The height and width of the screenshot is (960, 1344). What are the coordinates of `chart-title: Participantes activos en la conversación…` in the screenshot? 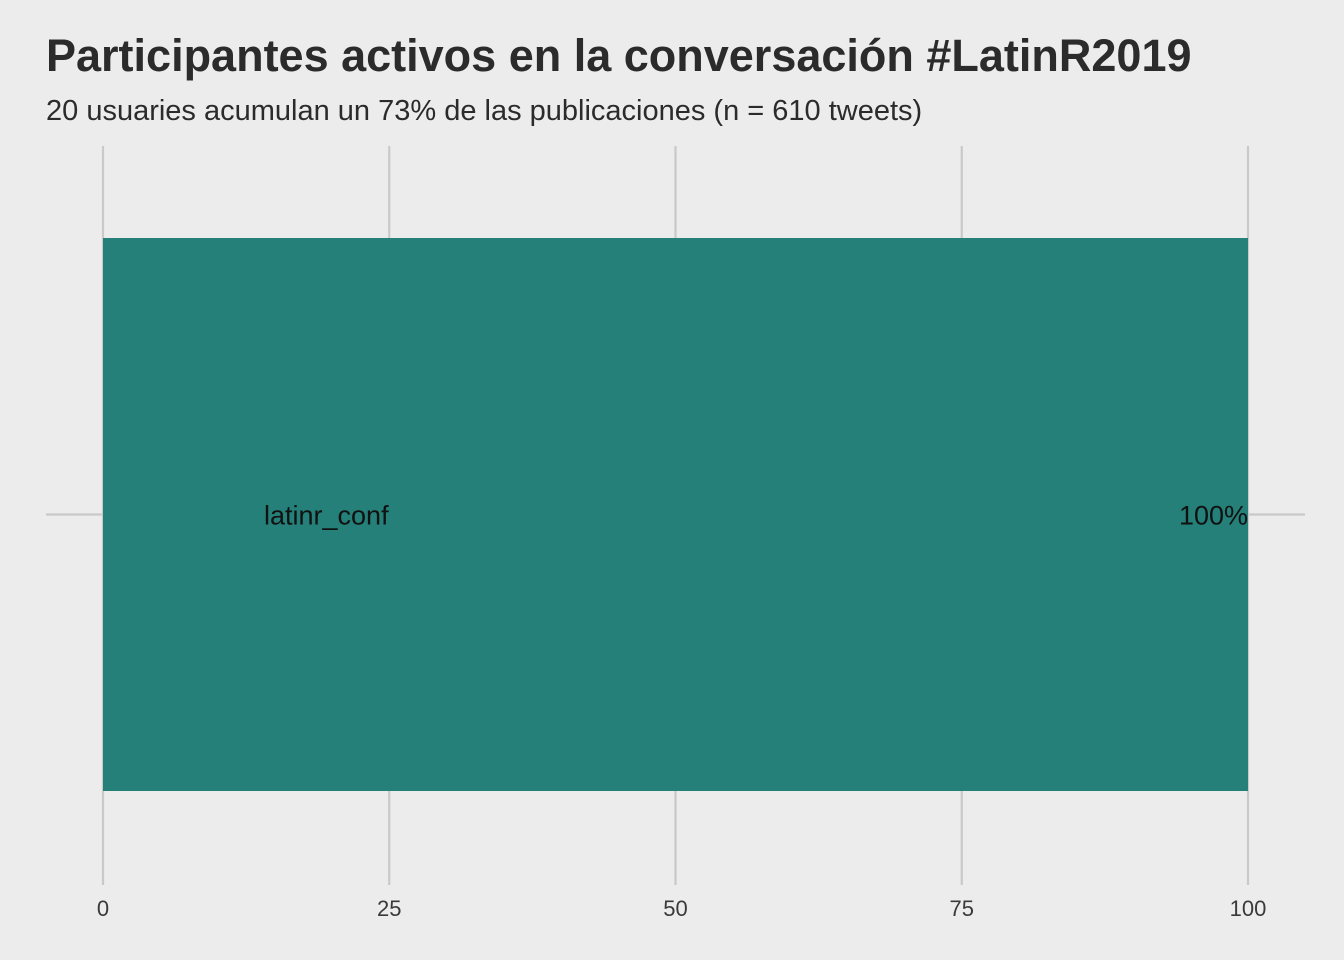 It's located at (619, 55).